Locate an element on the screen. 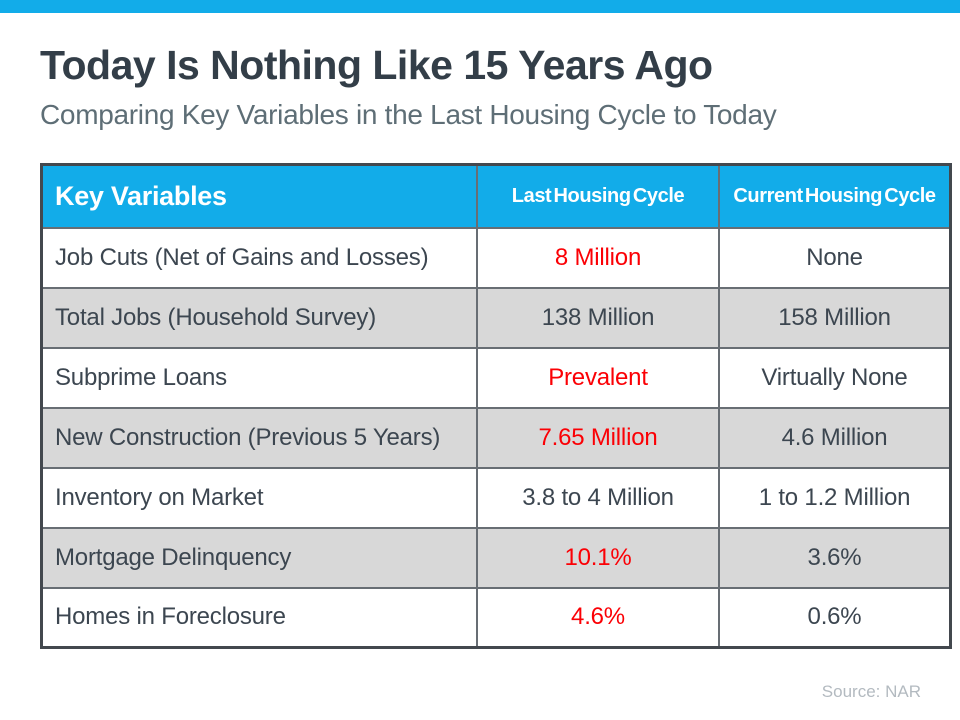 The image size is (960, 720). row-last-cycle-value: 3.8 to 4 Million is located at coordinates (598, 497).